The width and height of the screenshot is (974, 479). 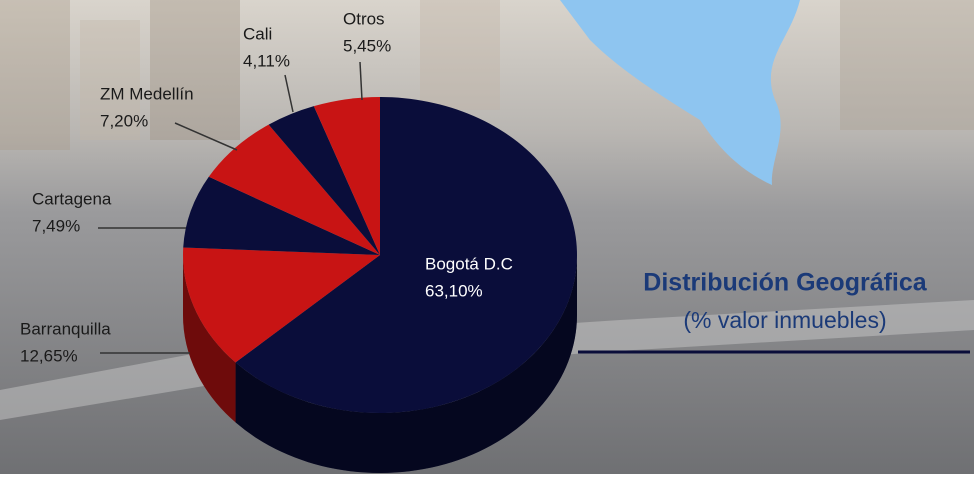 I want to click on slice-value-label: 63,10%, so click(x=454, y=290).